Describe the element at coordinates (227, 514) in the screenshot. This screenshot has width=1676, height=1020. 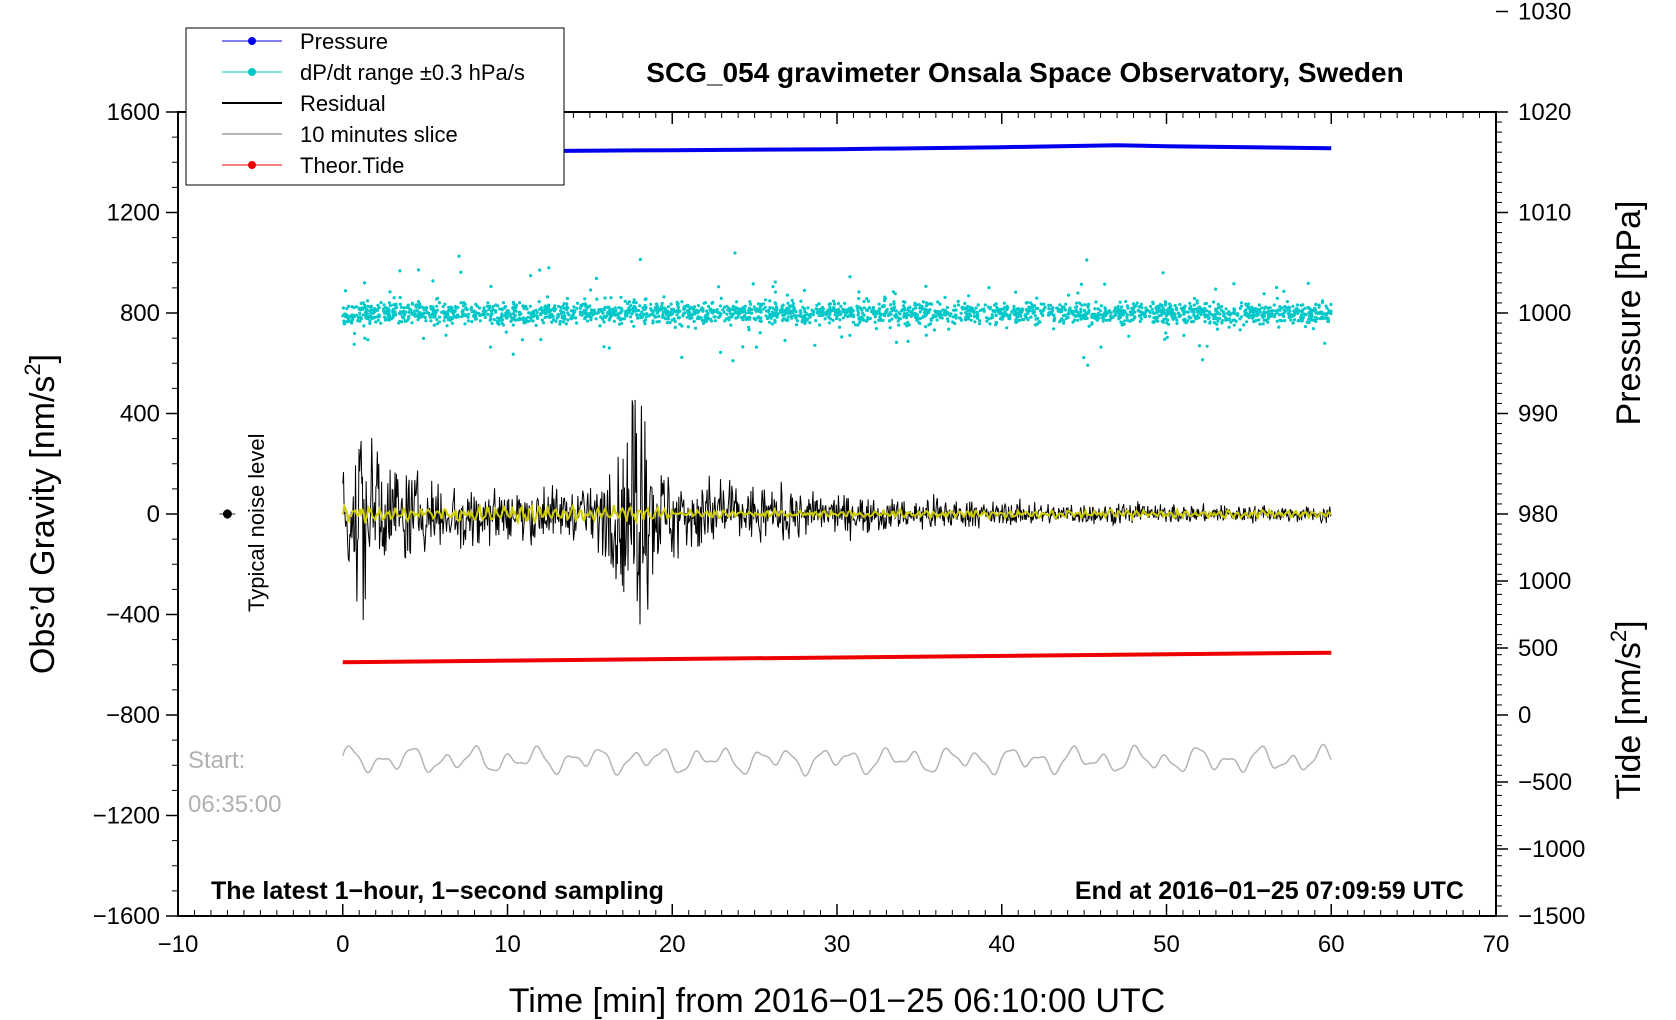
I see `noise-level-marker` at that location.